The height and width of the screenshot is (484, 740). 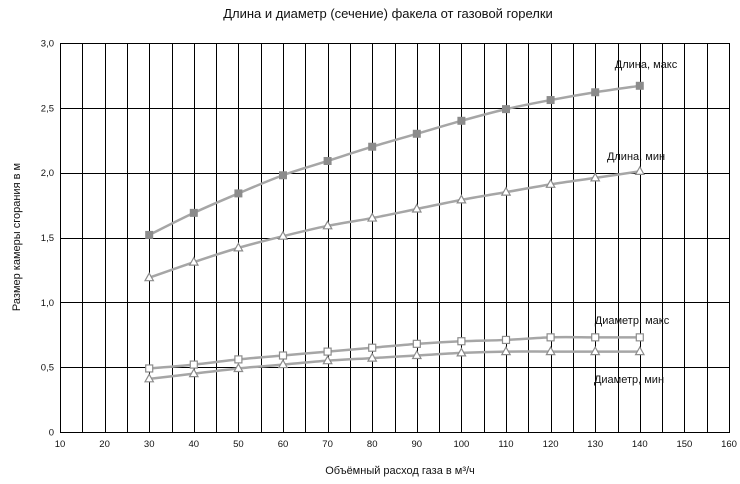 What do you see at coordinates (47, 108) in the screenshot?
I see `y-tick-label: 2,5` at bounding box center [47, 108].